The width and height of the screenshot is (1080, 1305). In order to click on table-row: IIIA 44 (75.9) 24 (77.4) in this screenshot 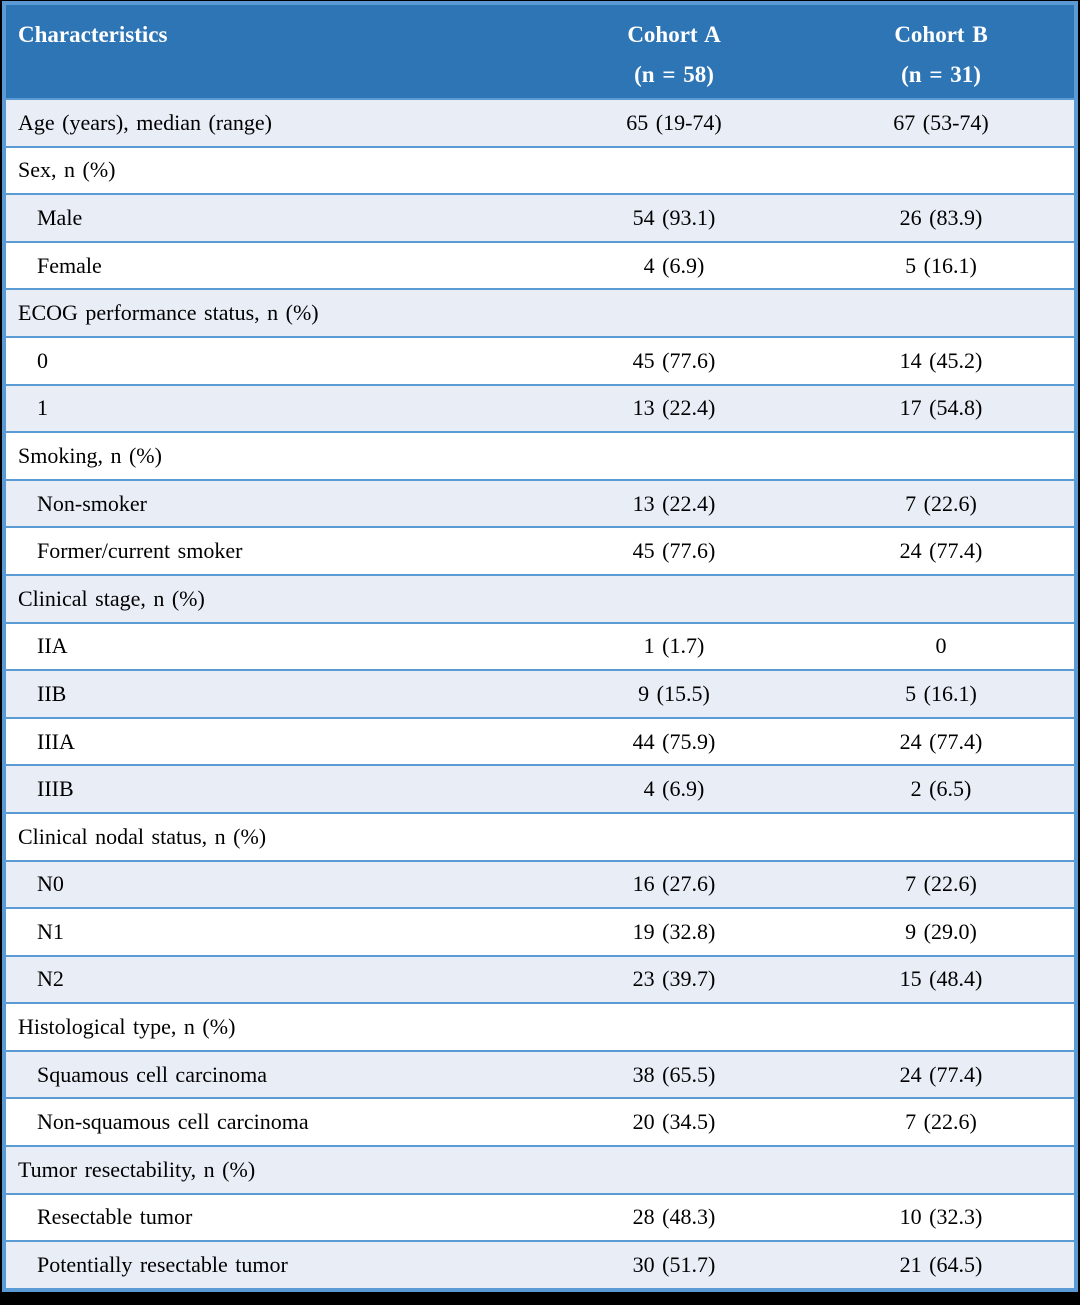, I will do `click(540, 741)`.